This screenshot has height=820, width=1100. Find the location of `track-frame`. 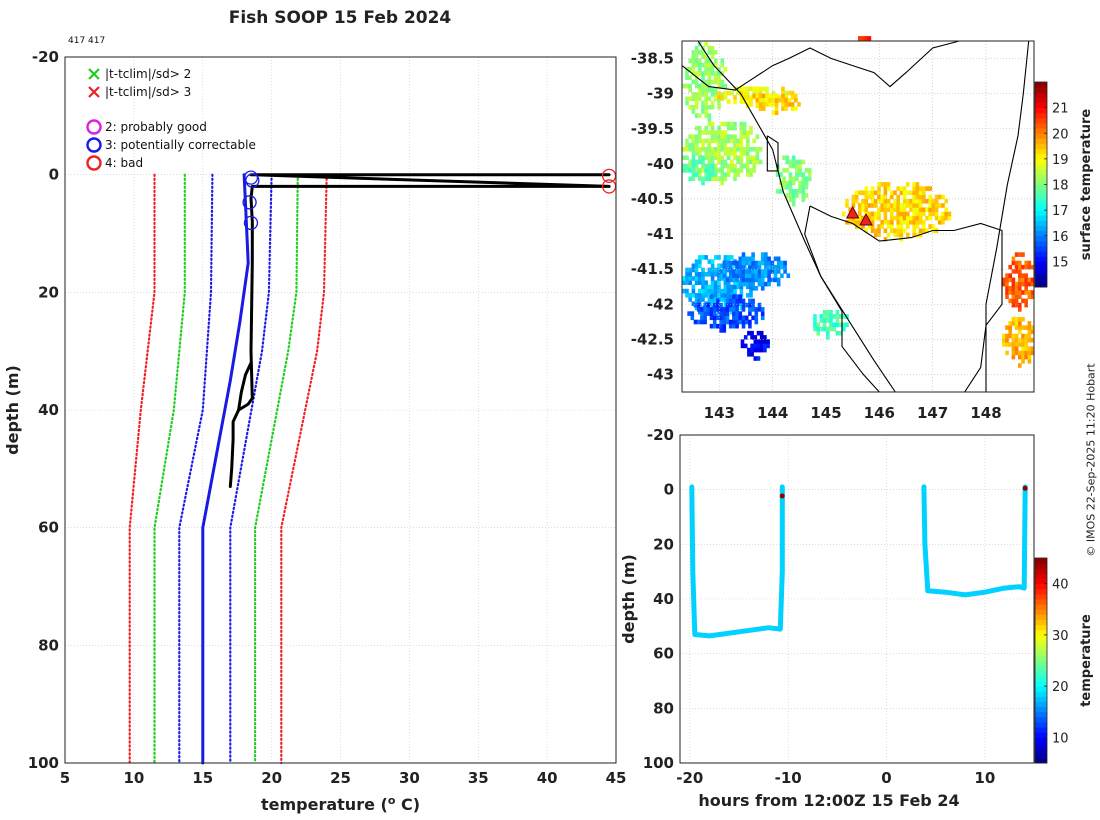

track-frame is located at coordinates (857, 599).